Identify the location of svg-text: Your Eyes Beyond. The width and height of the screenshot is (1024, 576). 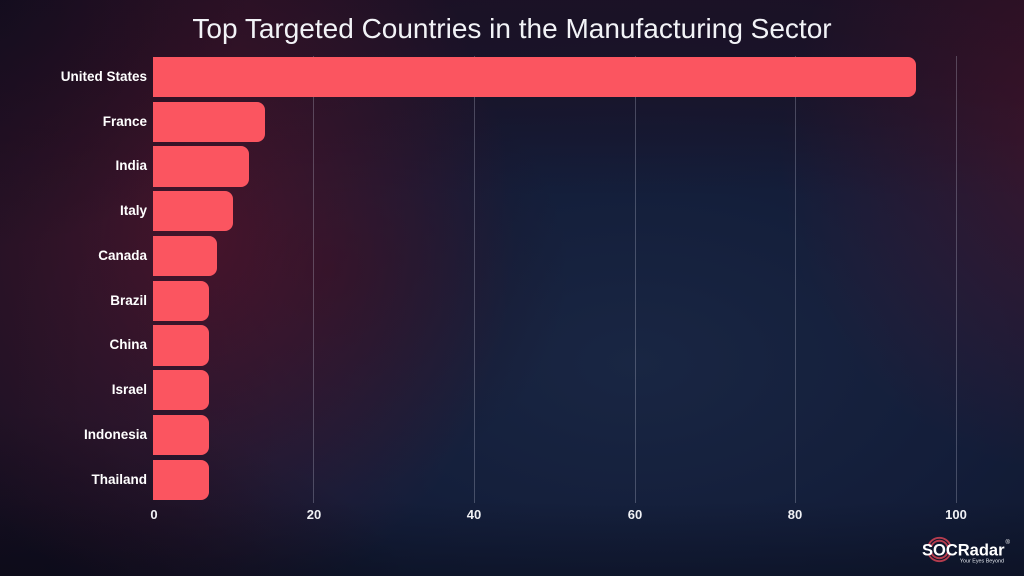
(982, 562).